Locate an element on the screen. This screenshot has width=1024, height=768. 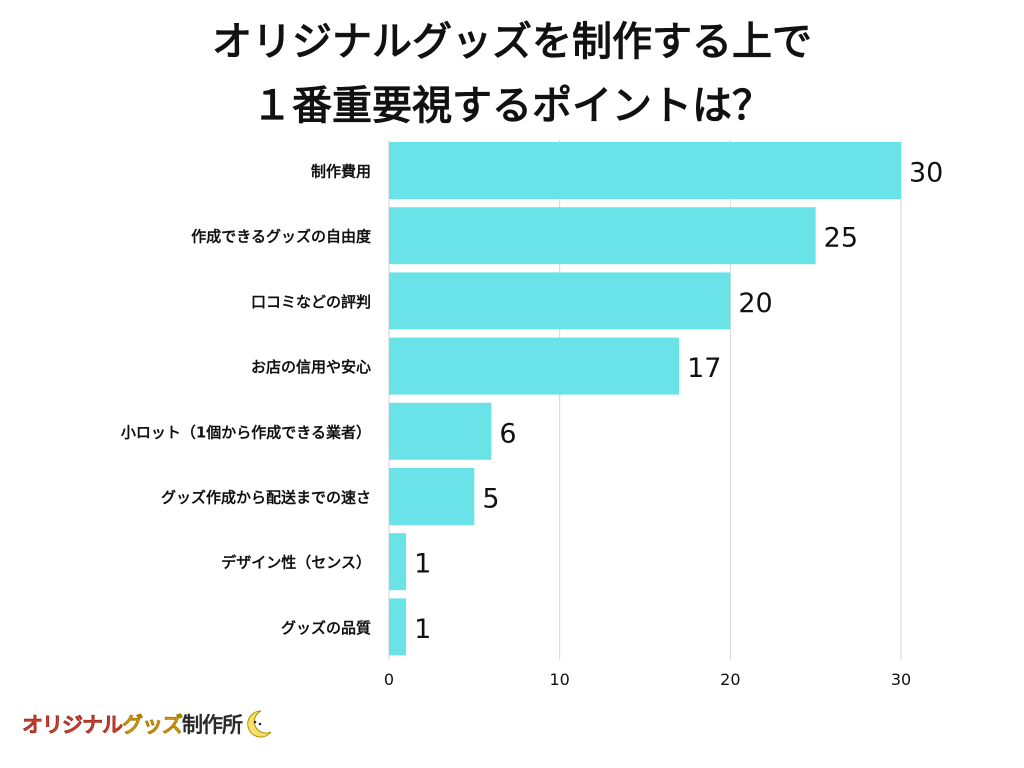
category-label: デザイン性（センス） is located at coordinates (296, 563).